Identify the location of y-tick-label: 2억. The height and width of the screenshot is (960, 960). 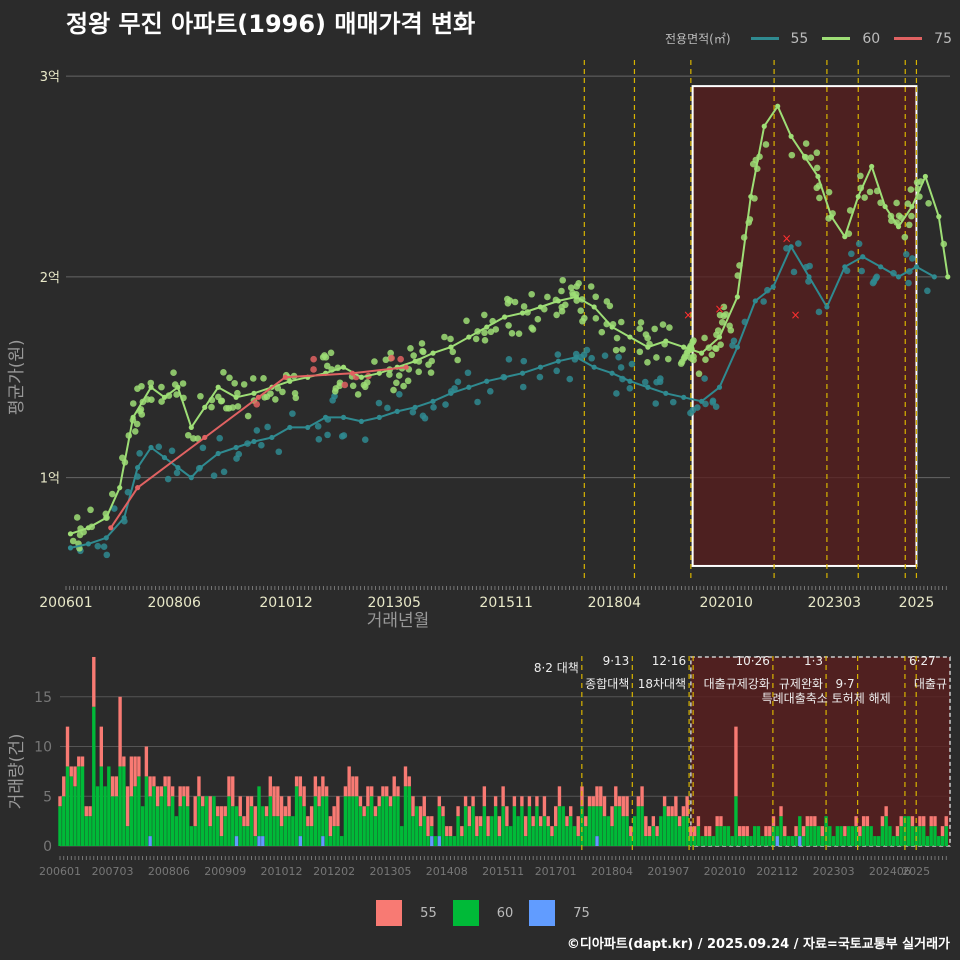
(50, 278).